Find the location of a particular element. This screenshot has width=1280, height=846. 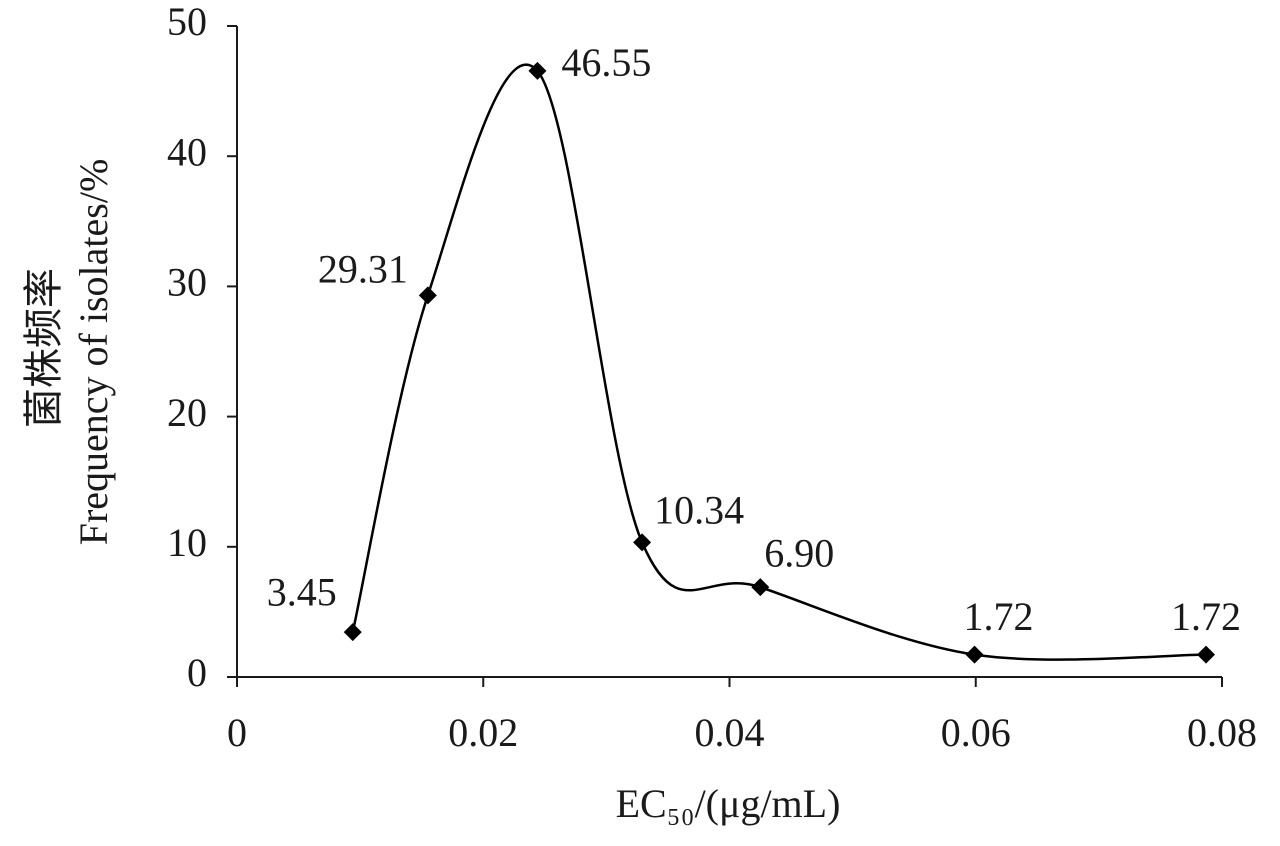

x-tick-label: 0.04 is located at coordinates (730, 732).